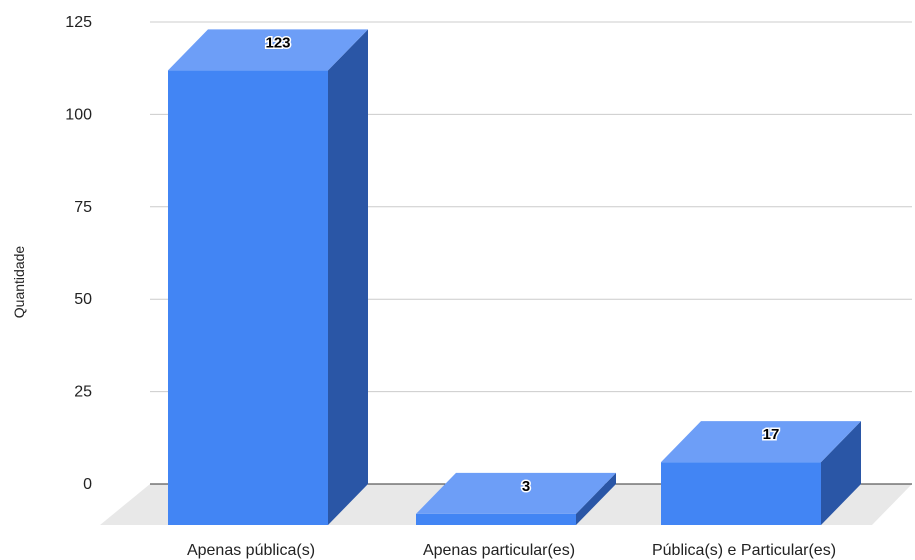  I want to click on data-label: 3, so click(526, 486).